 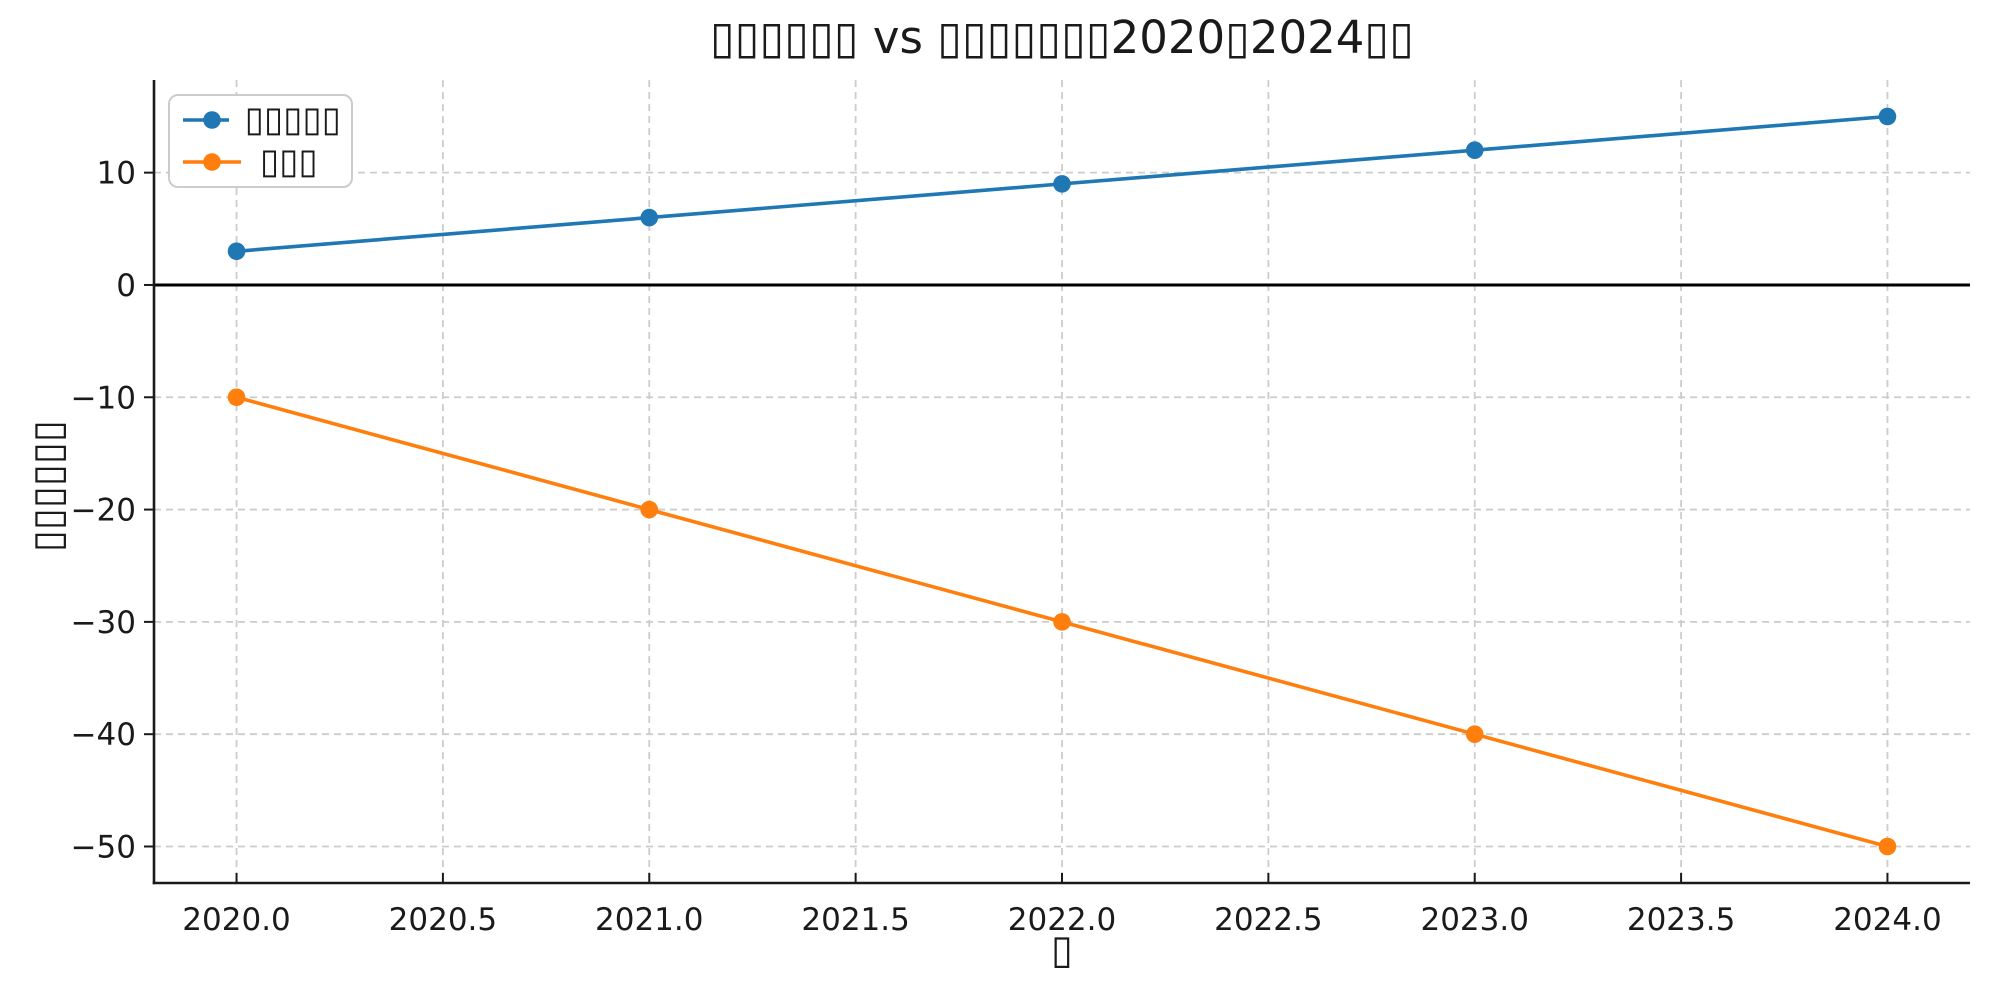 I want to click on svg-text: 2020.5, so click(x=443, y=920).